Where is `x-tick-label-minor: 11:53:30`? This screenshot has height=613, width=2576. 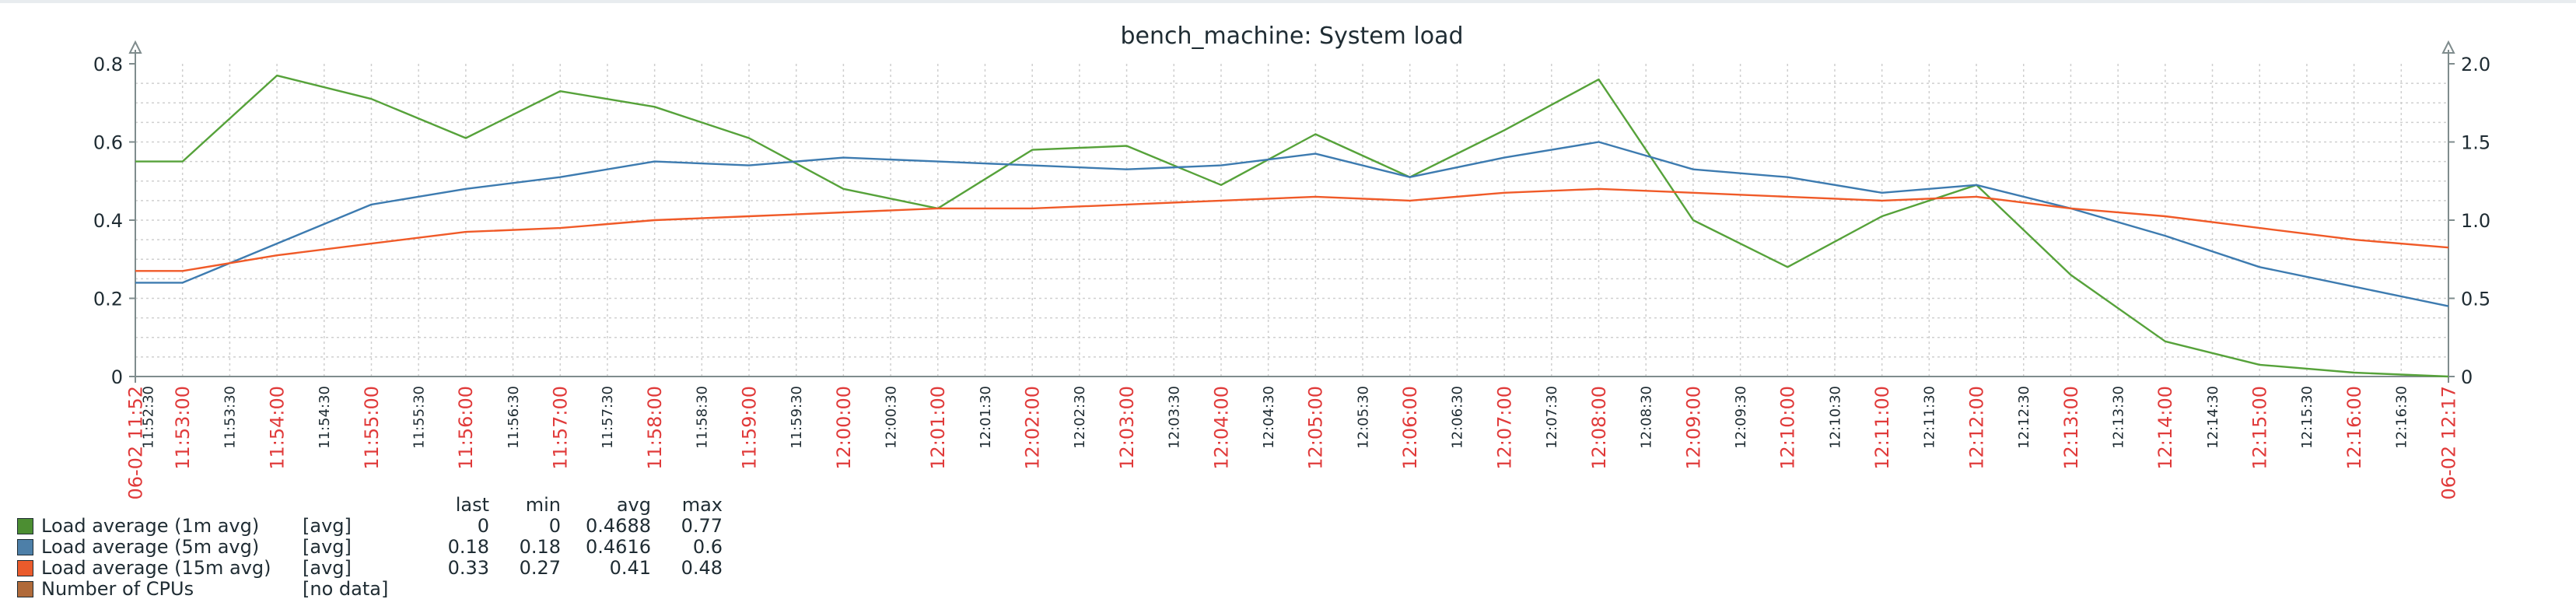 x-tick-label-minor: 11:53:30 is located at coordinates (231, 418).